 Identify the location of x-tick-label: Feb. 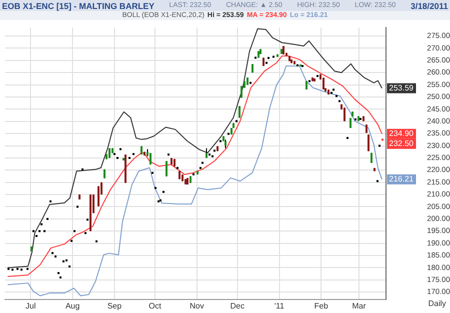
(321, 305).